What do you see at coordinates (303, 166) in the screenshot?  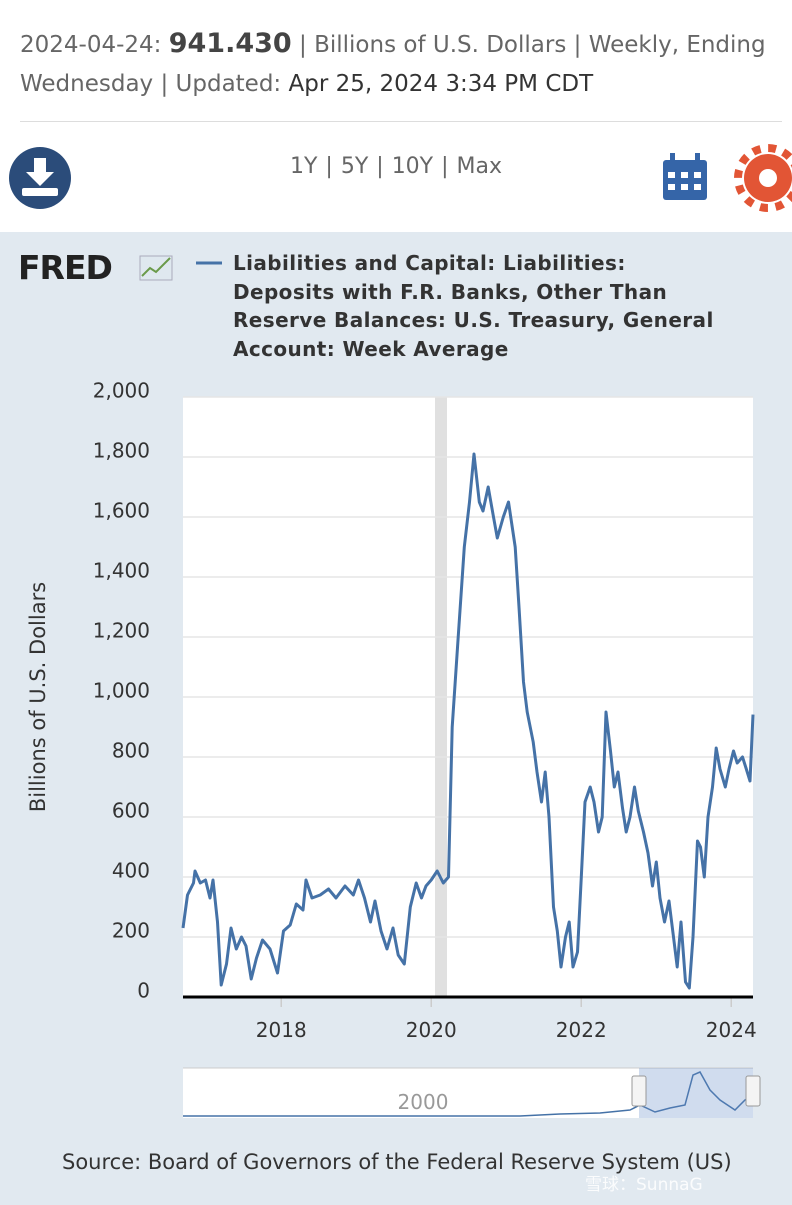 I see `range-button: 1Y` at bounding box center [303, 166].